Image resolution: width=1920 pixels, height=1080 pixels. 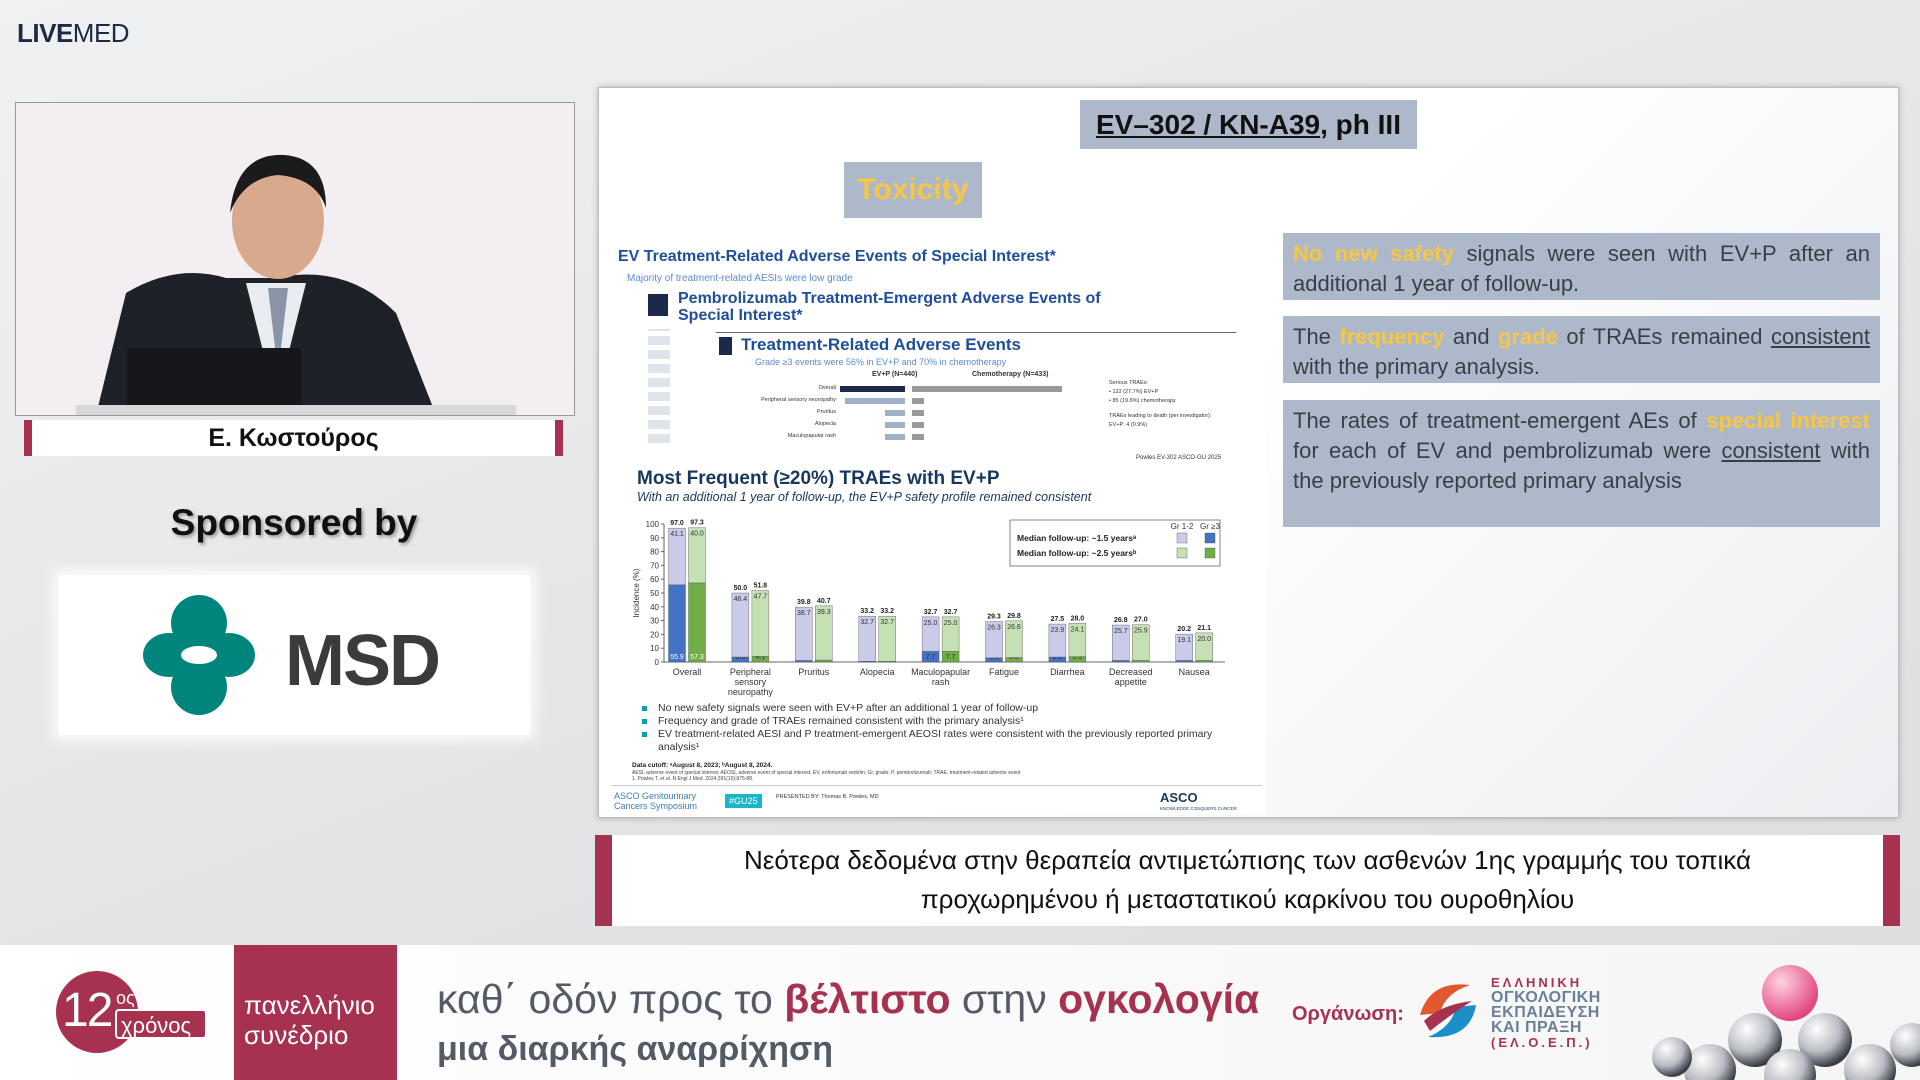 I want to click on total-label: 40.7, so click(x=824, y=601).